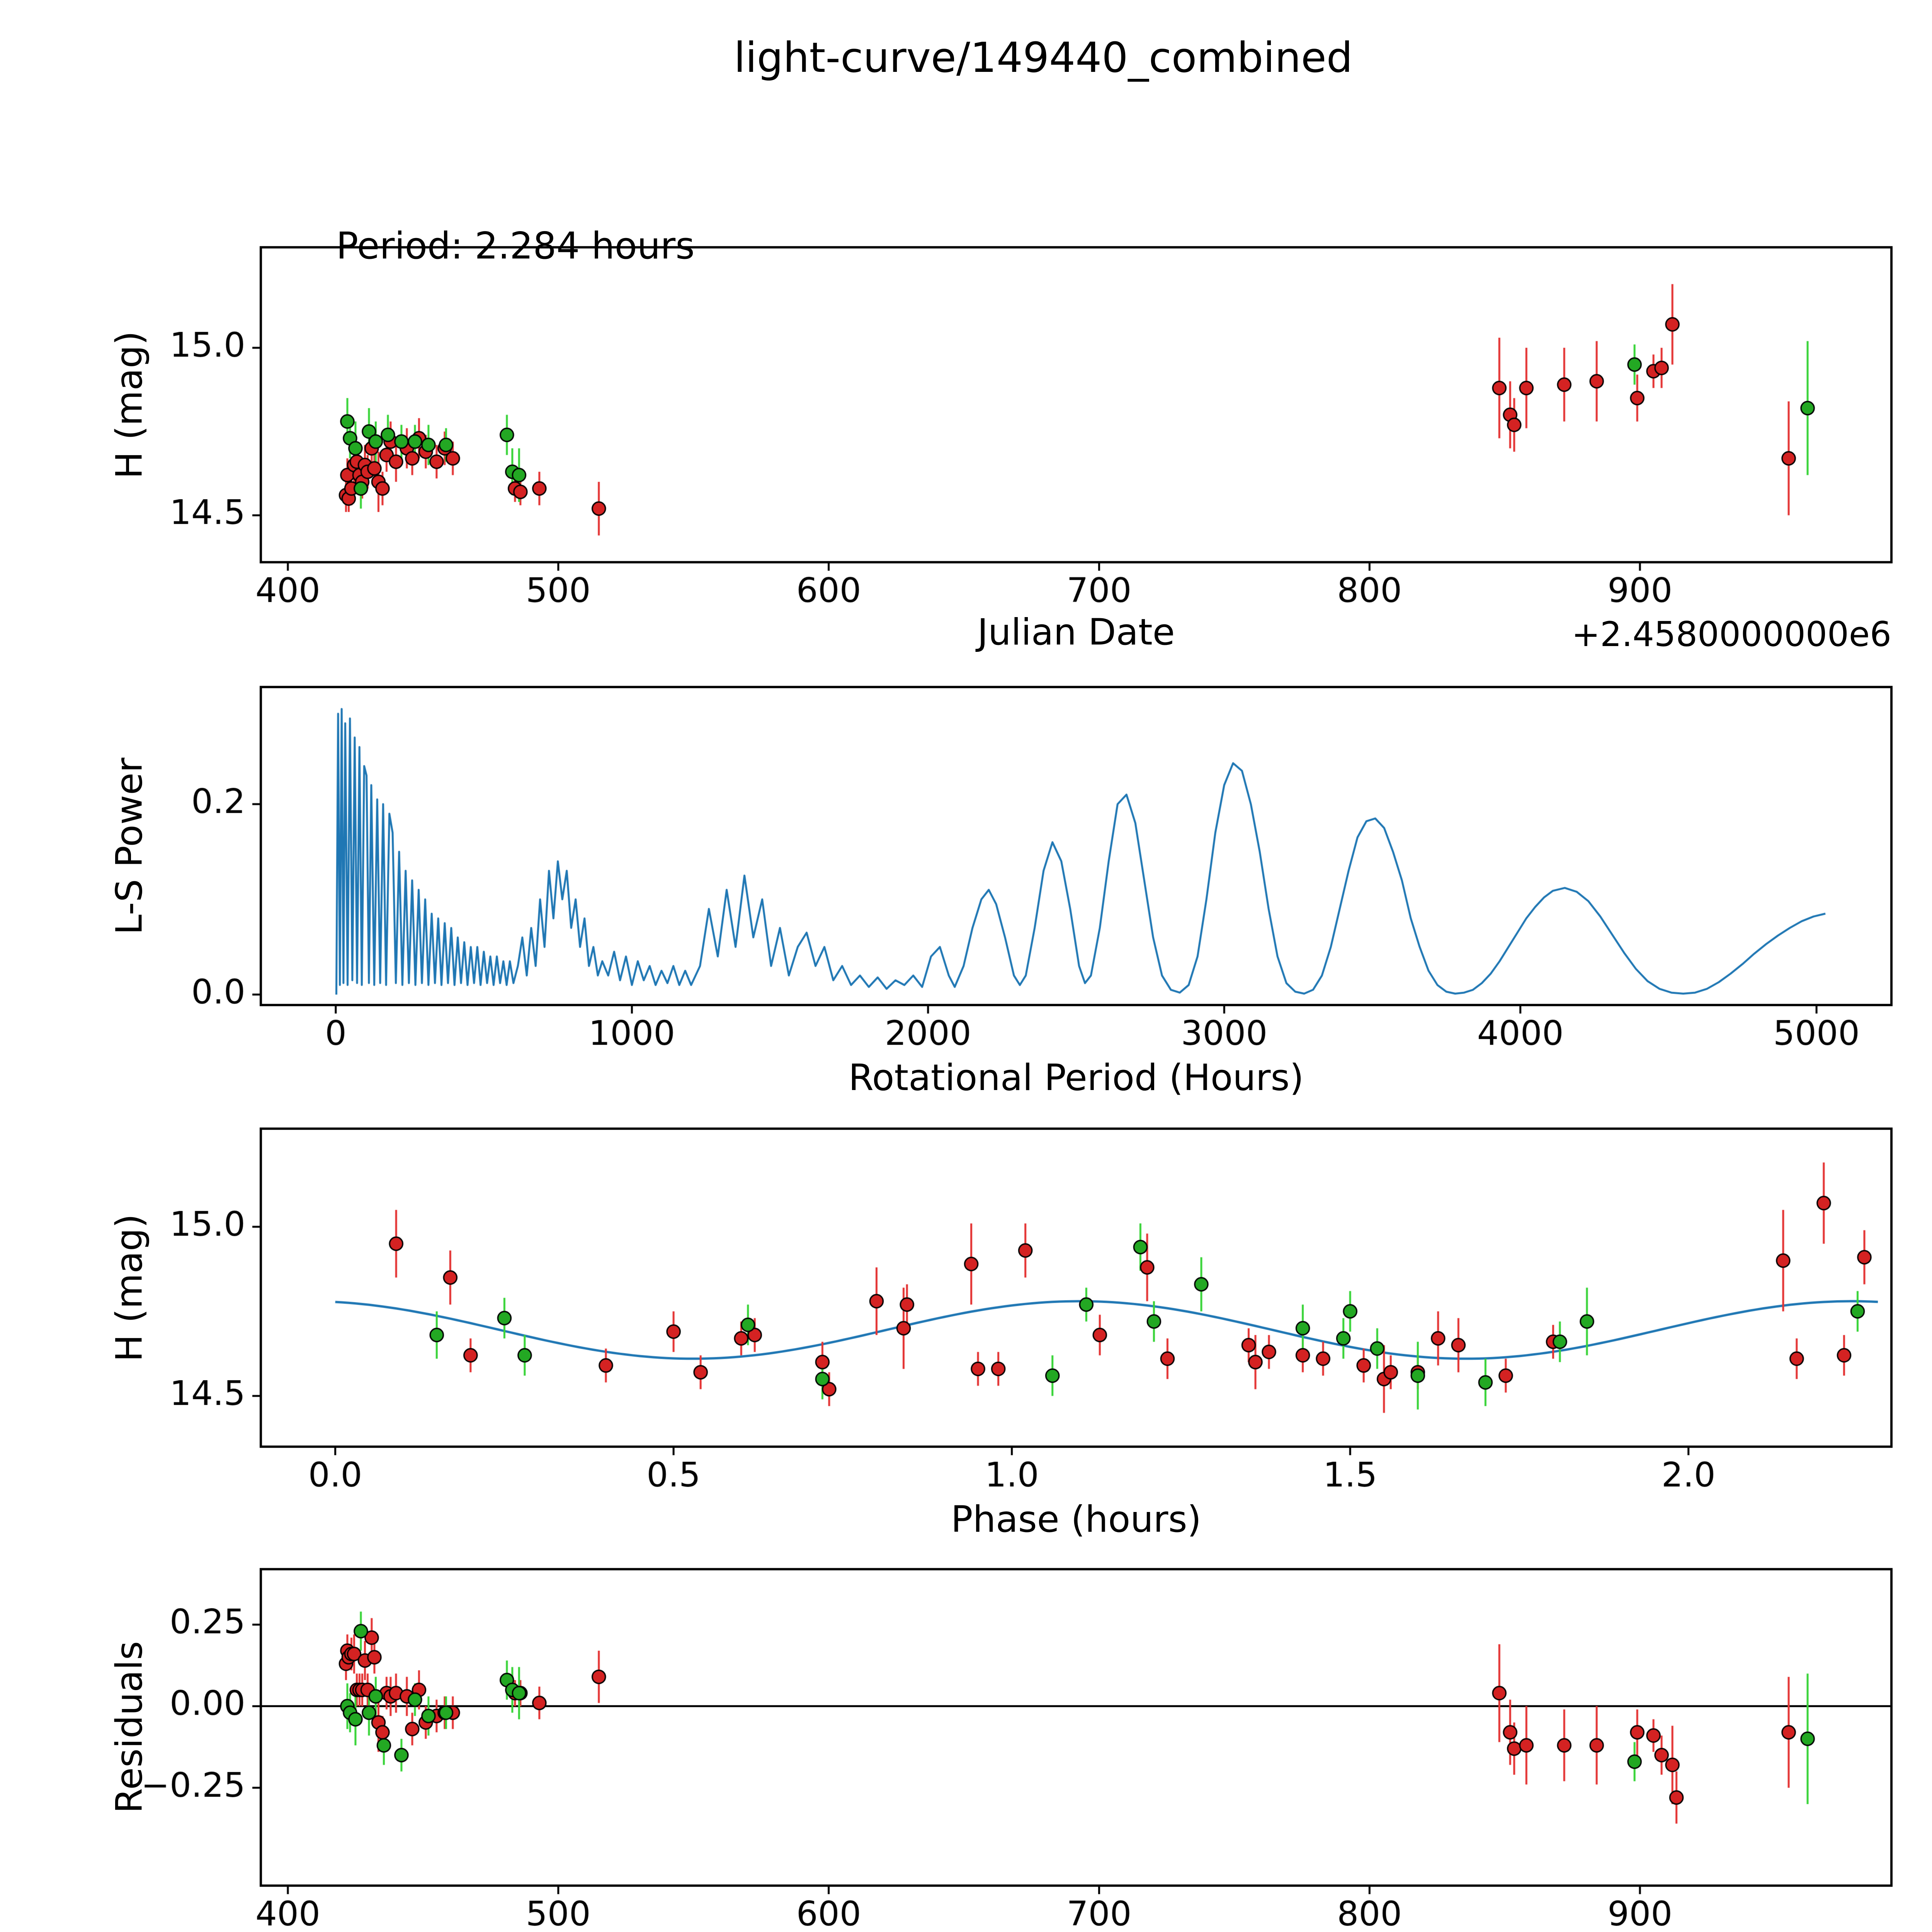 Image resolution: width=1932 pixels, height=1932 pixels. What do you see at coordinates (129, 1727) in the screenshot?
I see `panel4-ylabel: Residuals` at bounding box center [129, 1727].